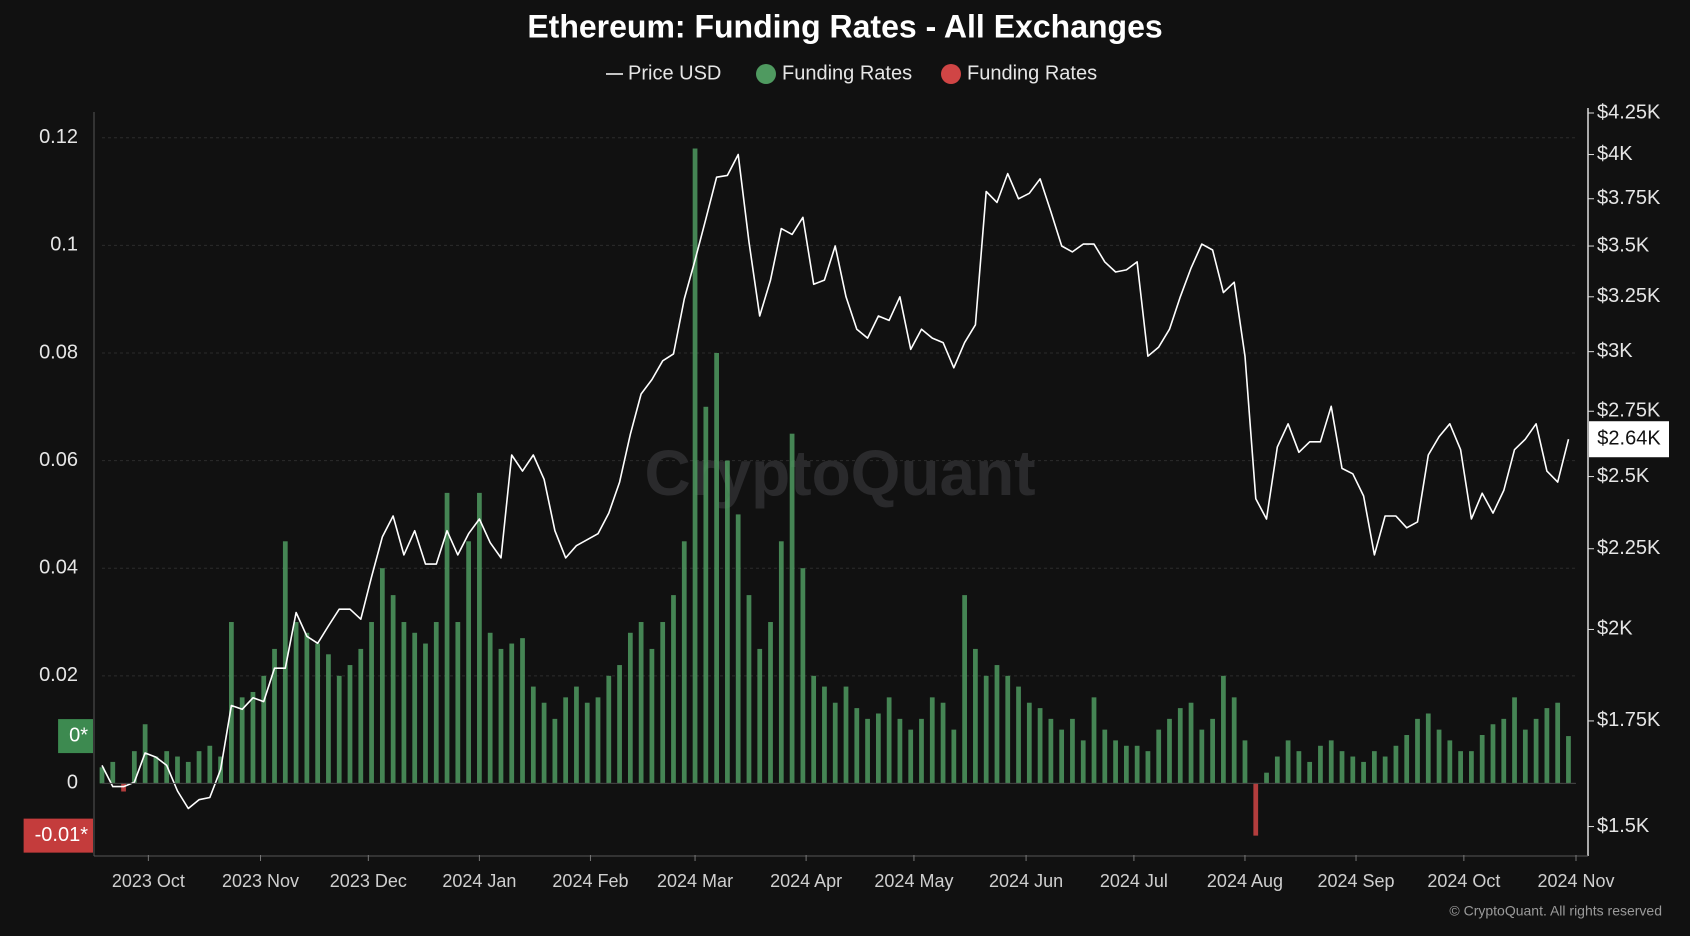 The width and height of the screenshot is (1690, 936). Describe the element at coordinates (1629, 112) in the screenshot. I see `y2-tick-label: $4.25K` at that location.